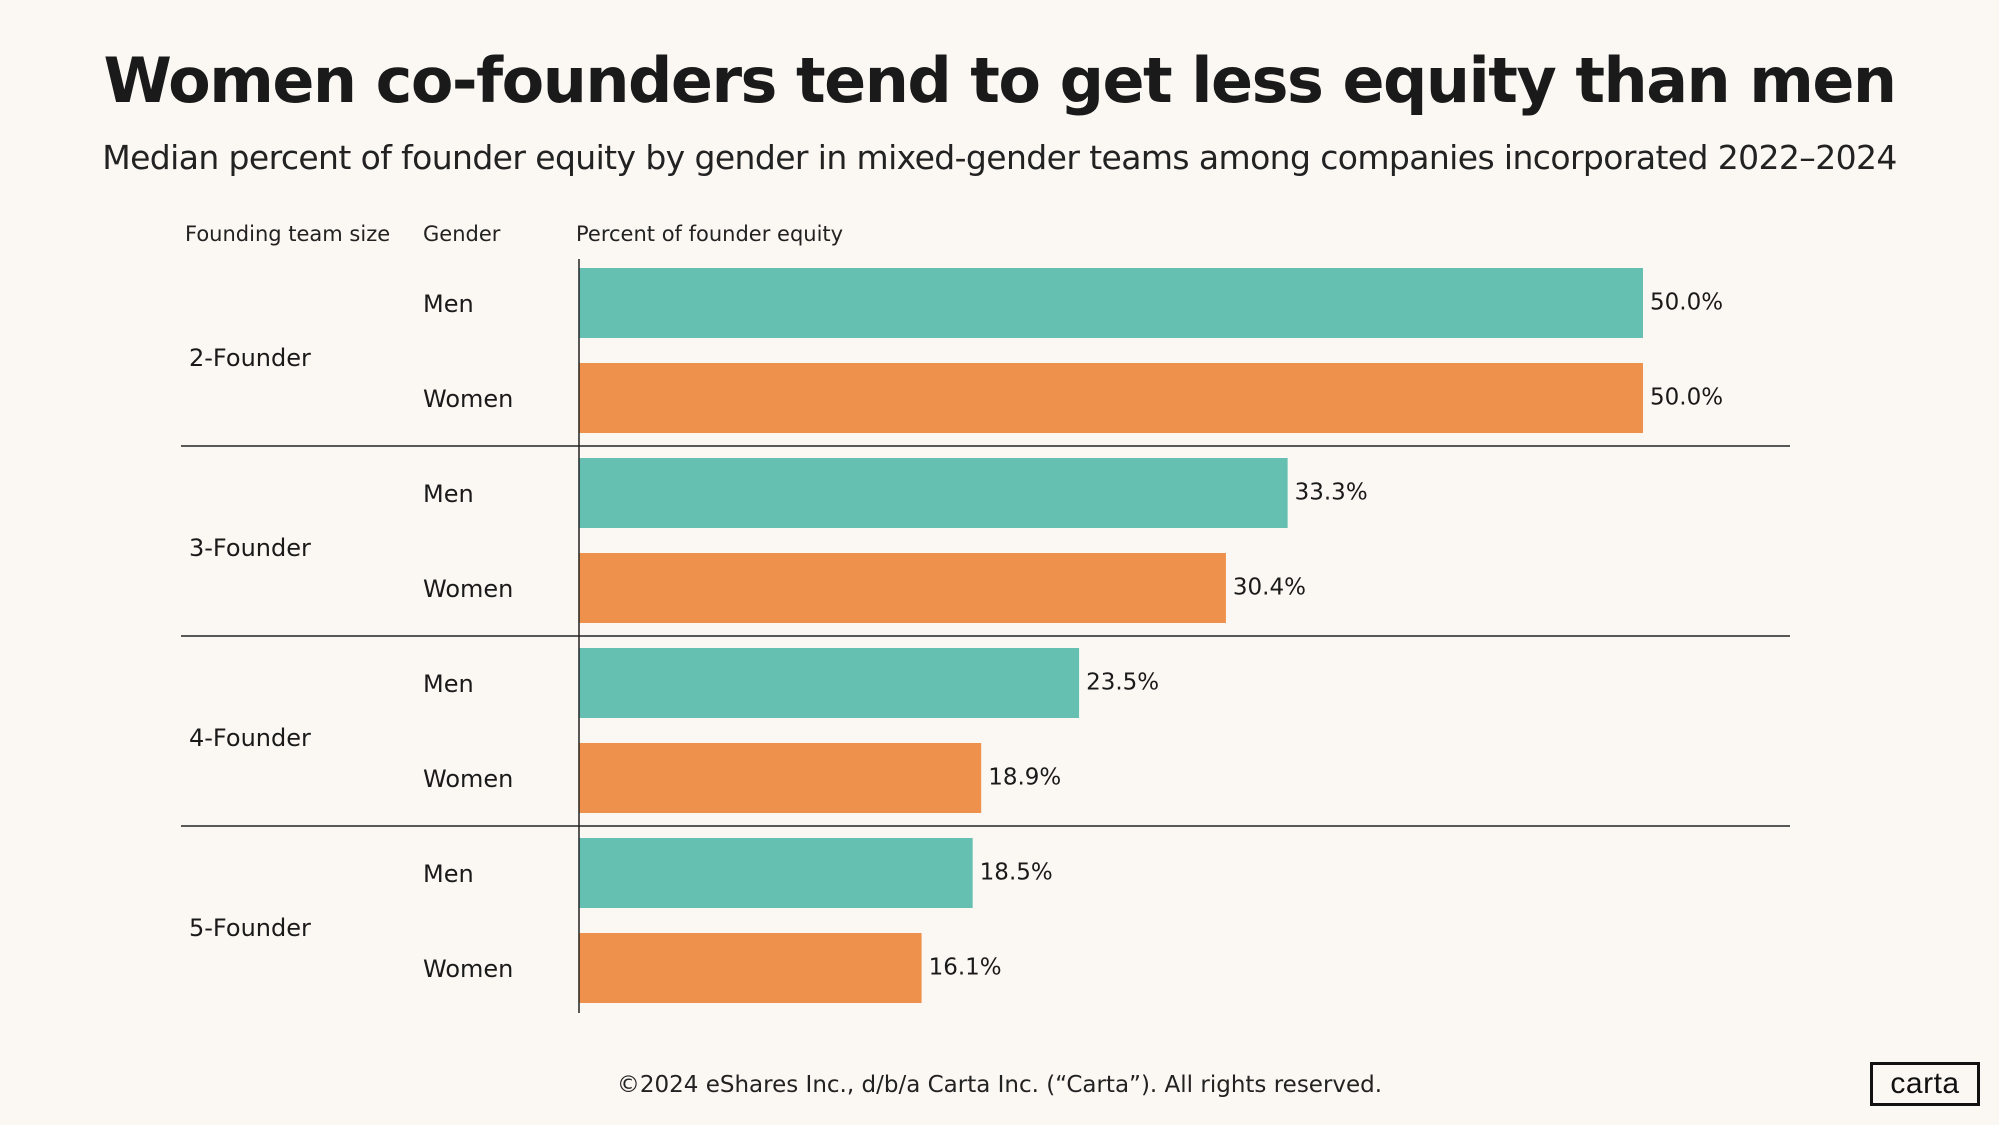 Image resolution: width=1999 pixels, height=1125 pixels. What do you see at coordinates (288, 234) in the screenshot?
I see `column-header-team-size: Founding team size` at bounding box center [288, 234].